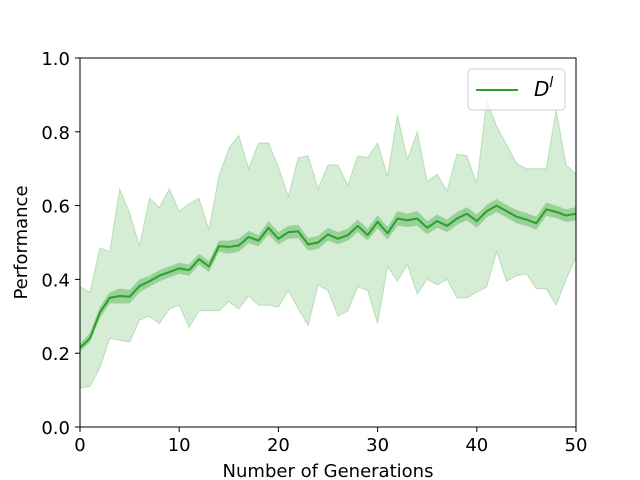  What do you see at coordinates (476, 445) in the screenshot?
I see `x-tick-label: 40` at bounding box center [476, 445].